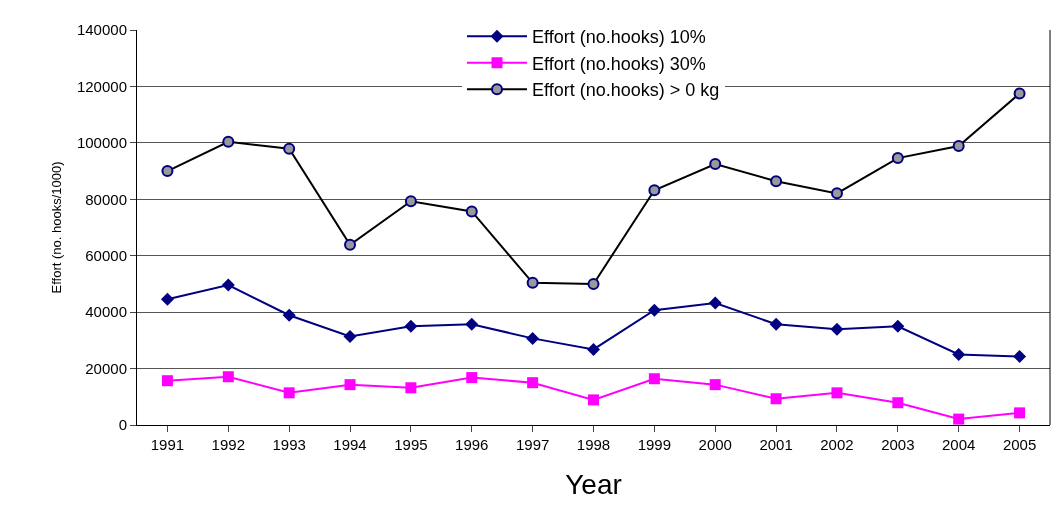 The height and width of the screenshot is (525, 1060). What do you see at coordinates (837, 444) in the screenshot?
I see `x-tick-label: 2002` at bounding box center [837, 444].